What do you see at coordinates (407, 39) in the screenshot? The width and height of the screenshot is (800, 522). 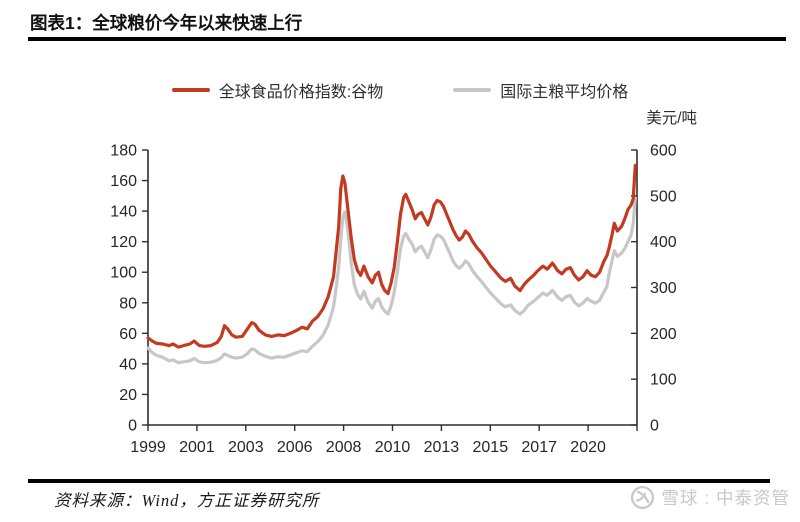 I see `top-divider` at bounding box center [407, 39].